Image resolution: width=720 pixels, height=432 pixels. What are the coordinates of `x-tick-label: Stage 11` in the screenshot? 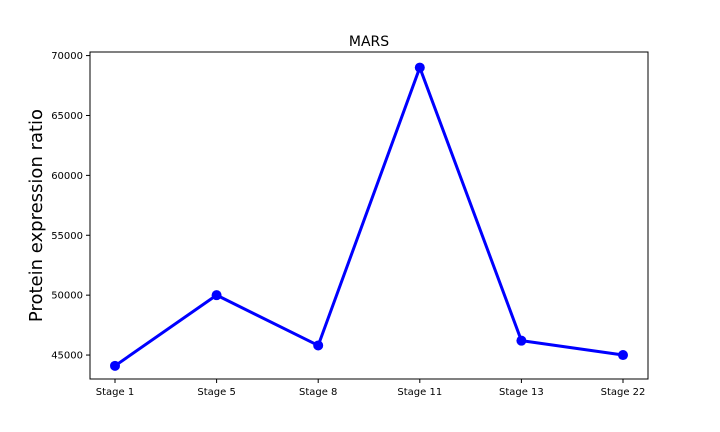 It's located at (419, 392).